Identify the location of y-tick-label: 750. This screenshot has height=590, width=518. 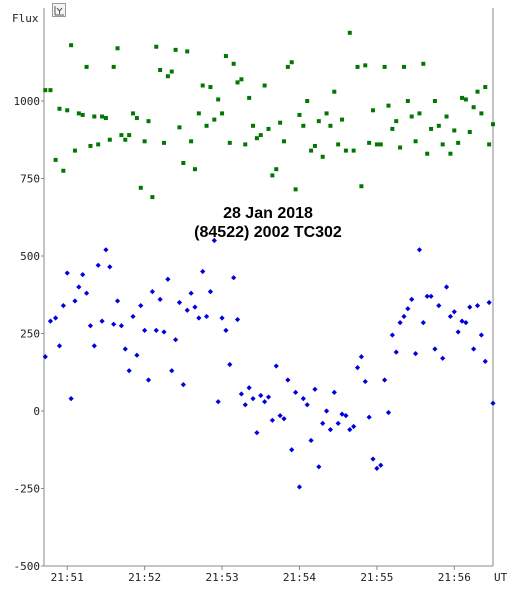
(30, 179).